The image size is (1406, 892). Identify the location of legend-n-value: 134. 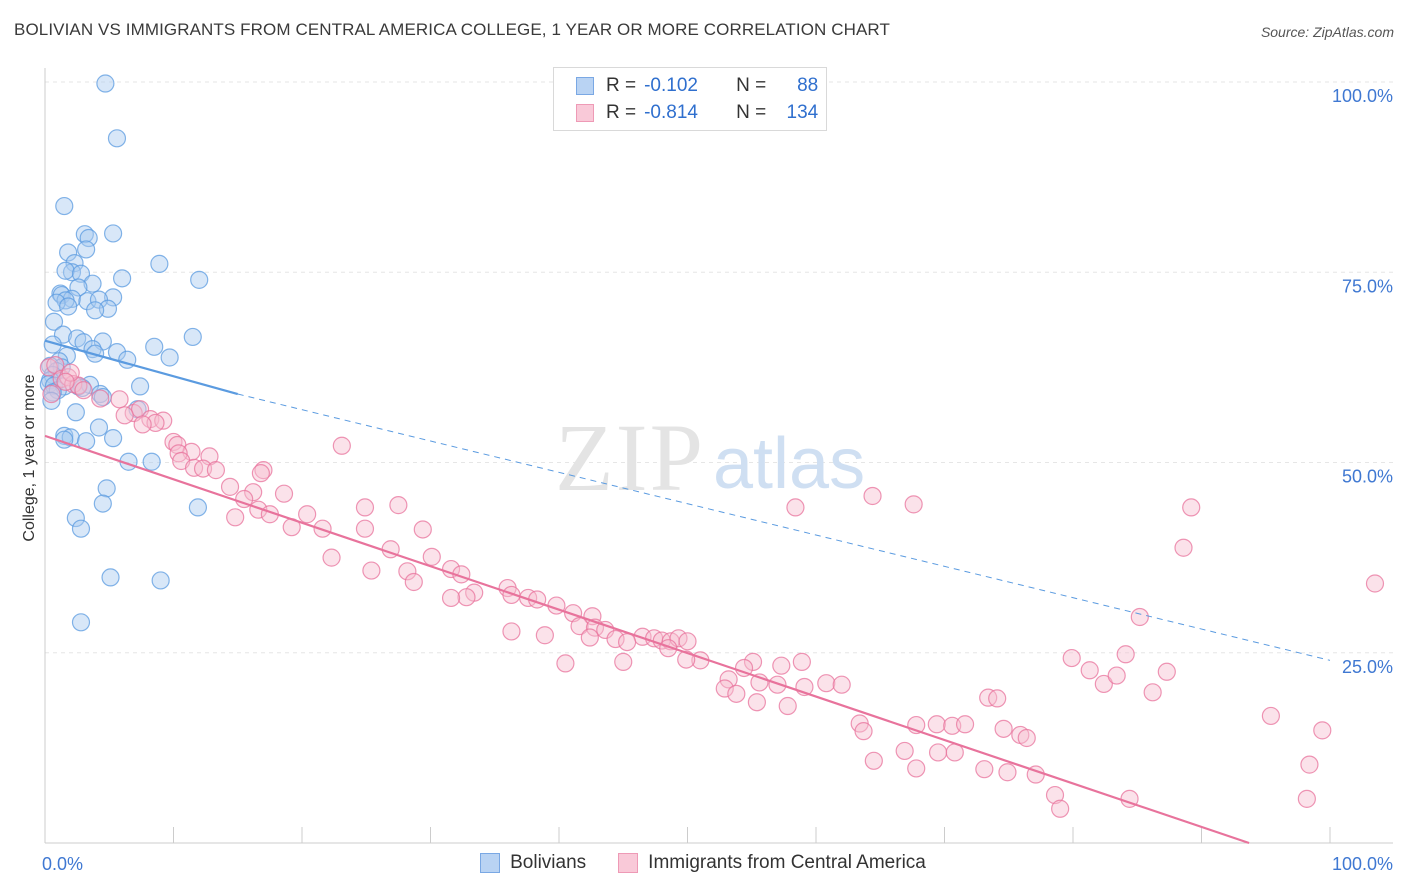
(802, 112).